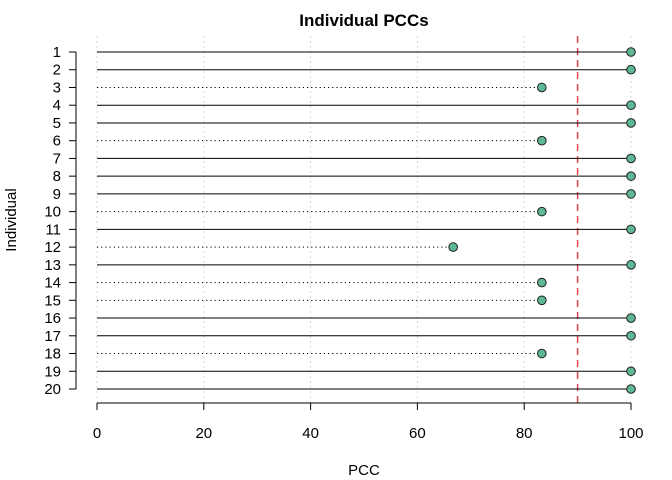  I want to click on x-tick-label-100: 100, so click(630, 433).